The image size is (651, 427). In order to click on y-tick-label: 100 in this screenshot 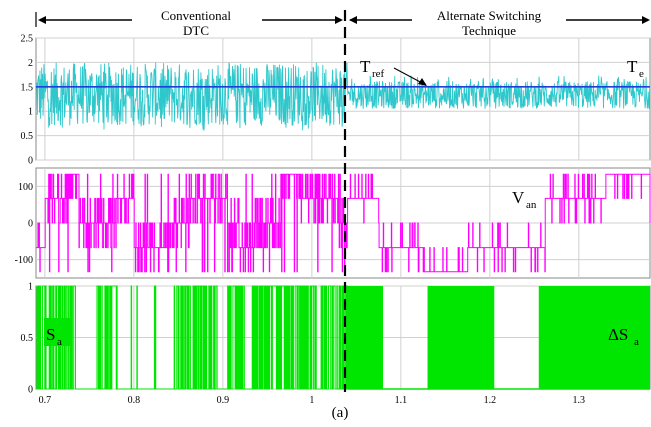, I will do `click(25, 187)`.